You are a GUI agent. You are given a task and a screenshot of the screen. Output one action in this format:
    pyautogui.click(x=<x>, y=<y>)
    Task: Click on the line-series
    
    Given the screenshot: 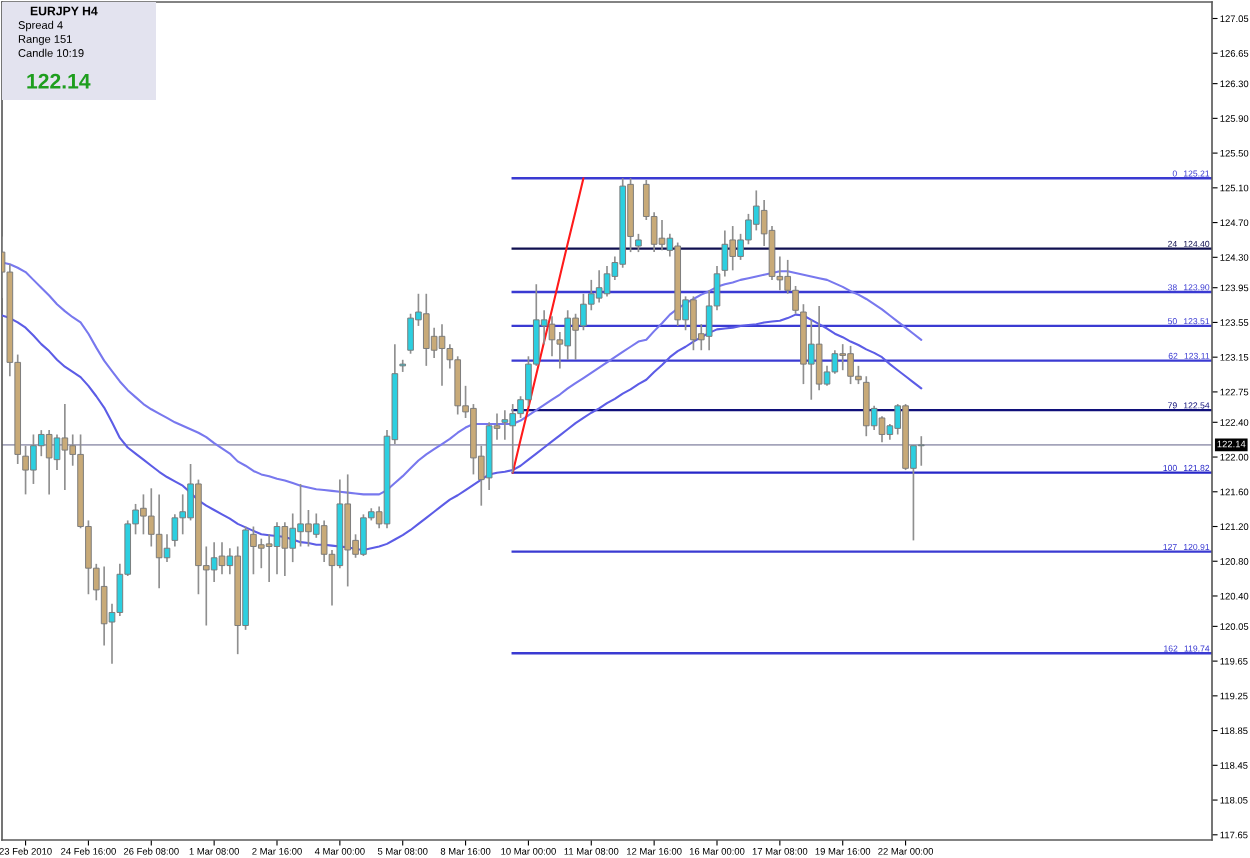 What is the action you would take?
    pyautogui.click(x=548, y=325)
    